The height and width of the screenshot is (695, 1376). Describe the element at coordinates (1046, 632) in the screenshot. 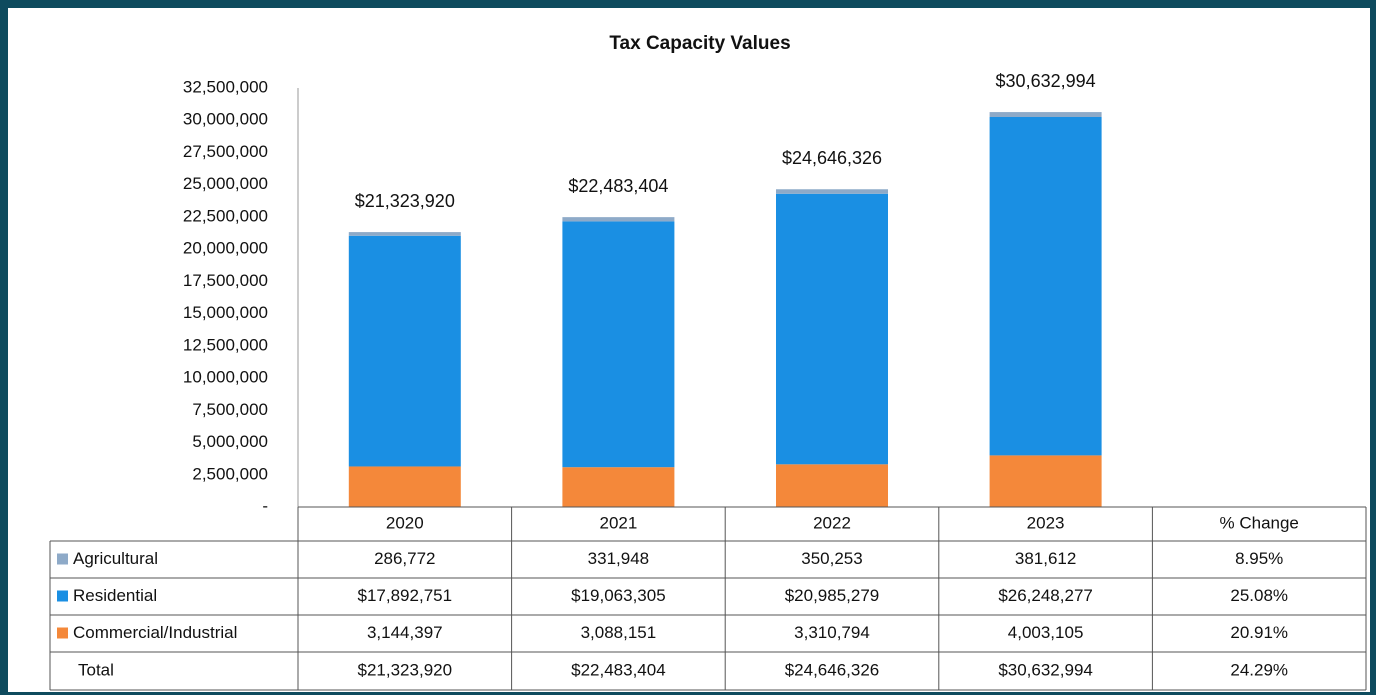

I see `table-cell: 4,003,105` at that location.